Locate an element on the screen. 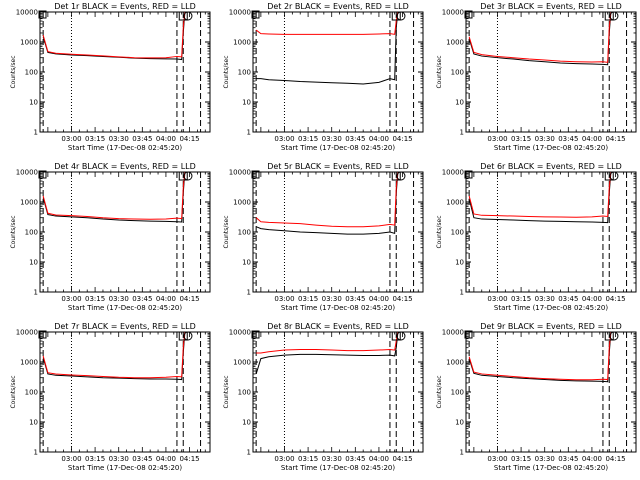 This screenshot has height=480, width=640. panel-title: Det 8r BLACK = Events, RED = LLD is located at coordinates (338, 326).